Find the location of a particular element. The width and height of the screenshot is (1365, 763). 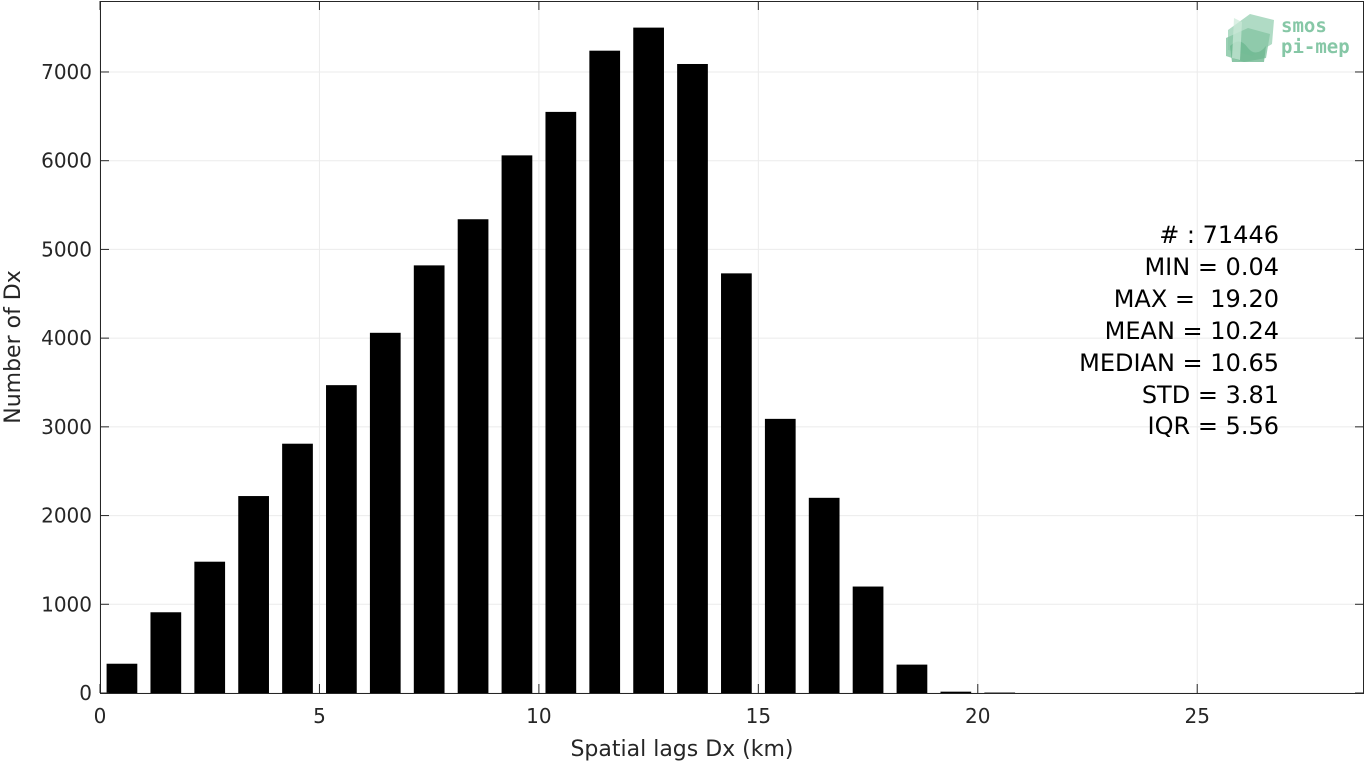

y-tick-label: 5000 is located at coordinates (66, 249).